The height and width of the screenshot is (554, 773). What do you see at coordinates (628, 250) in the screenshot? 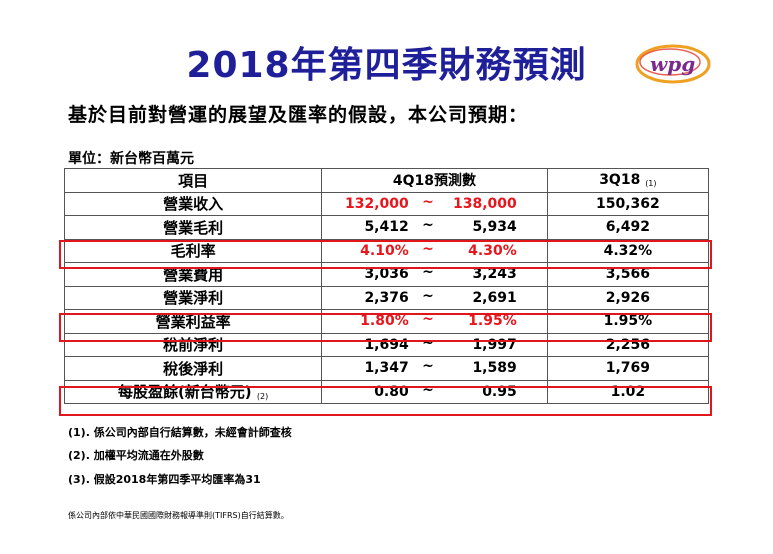
I see `row-prev: 4.32%` at bounding box center [628, 250].